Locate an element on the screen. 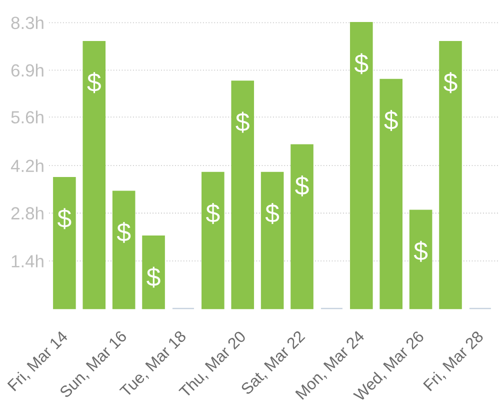  x-tick-label: Fri, Mar 28 is located at coordinates (453, 362).